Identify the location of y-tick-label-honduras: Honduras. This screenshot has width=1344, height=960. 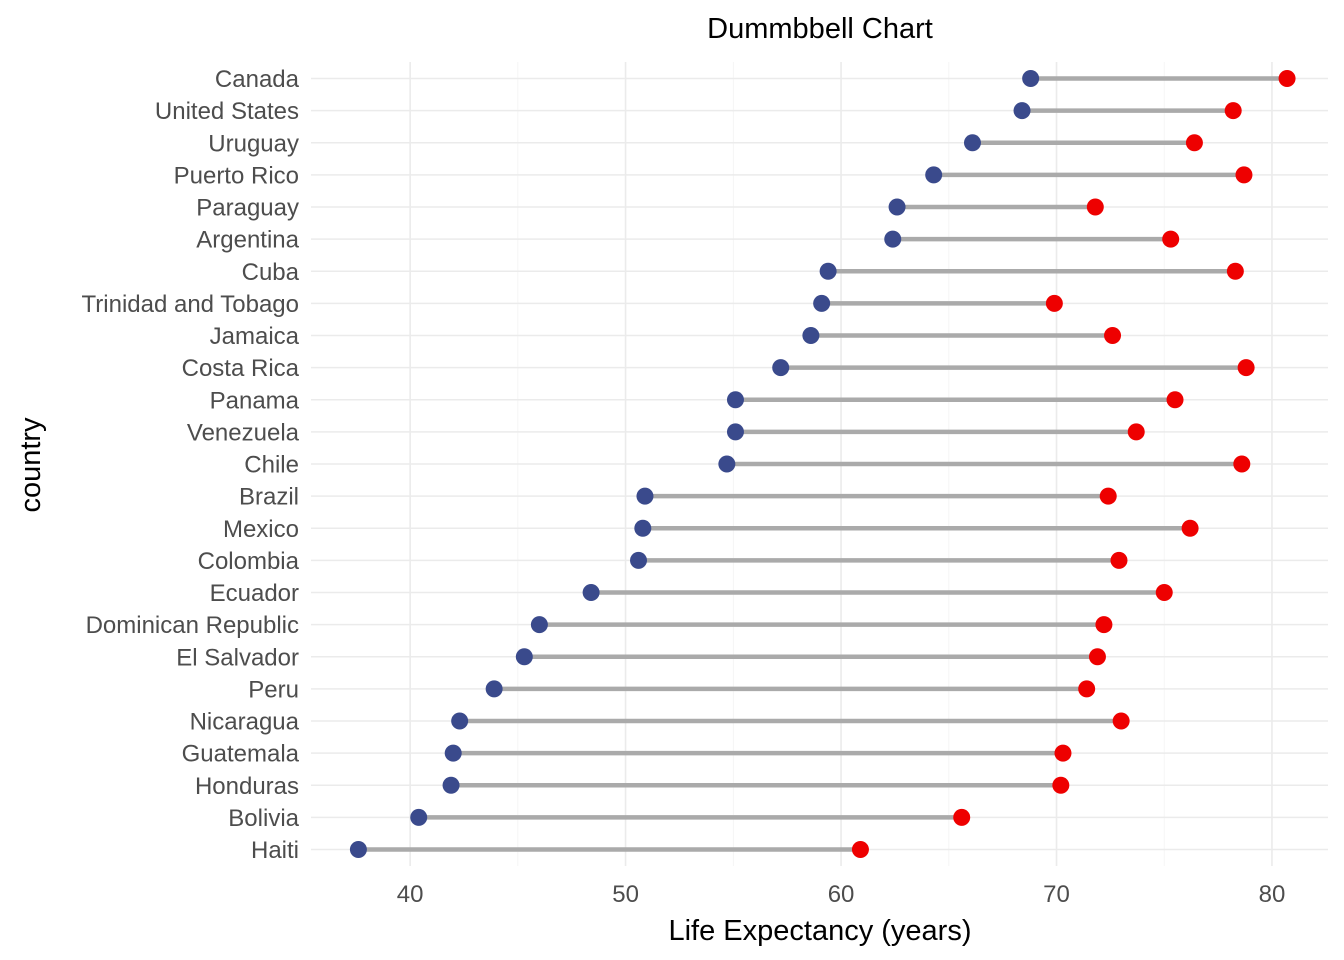
(247, 786).